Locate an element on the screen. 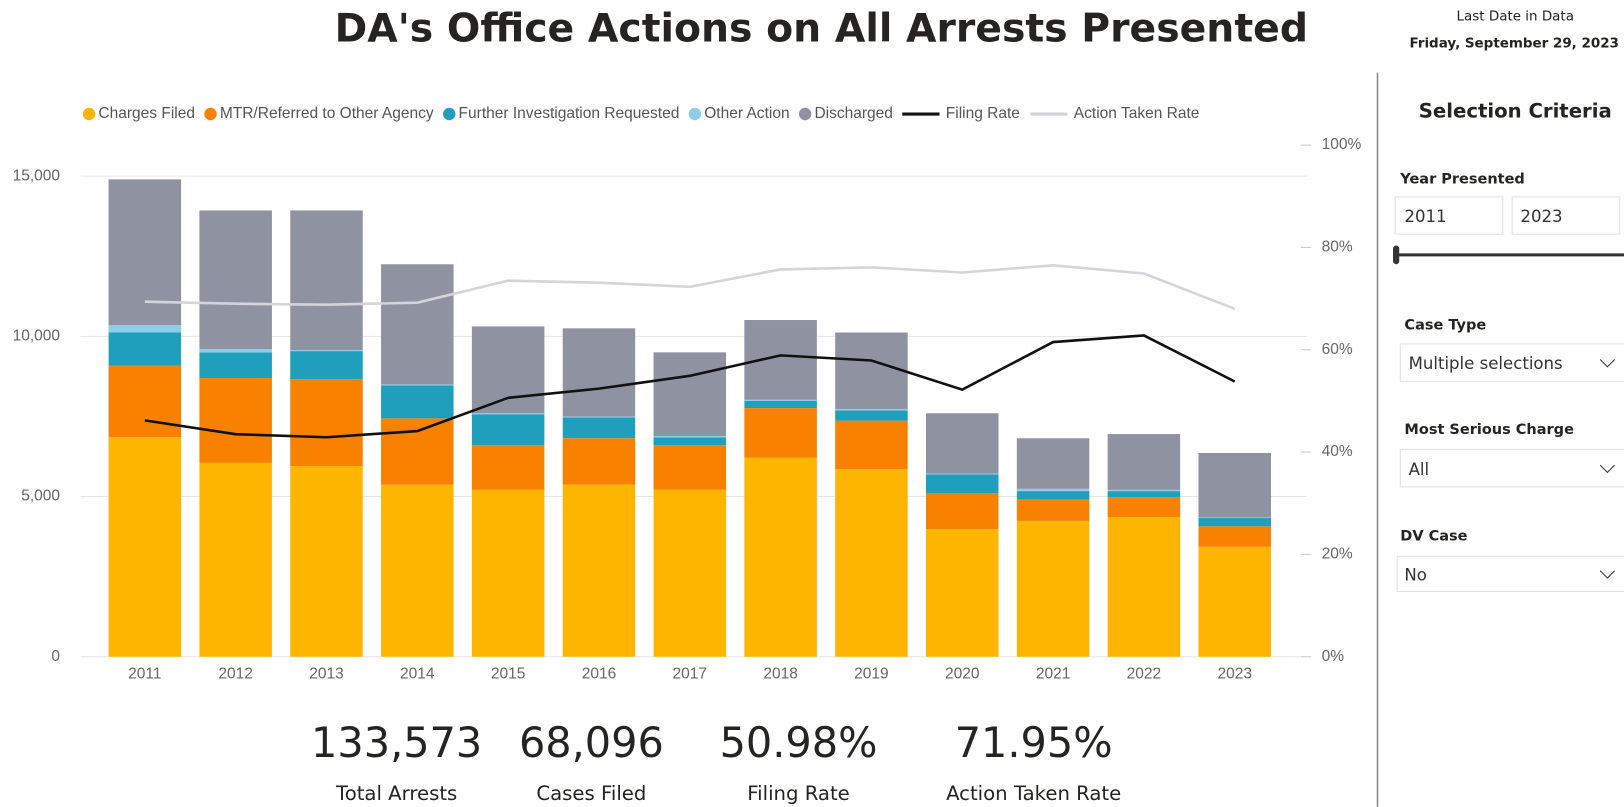  x-tick-label: 2017 is located at coordinates (690, 673).